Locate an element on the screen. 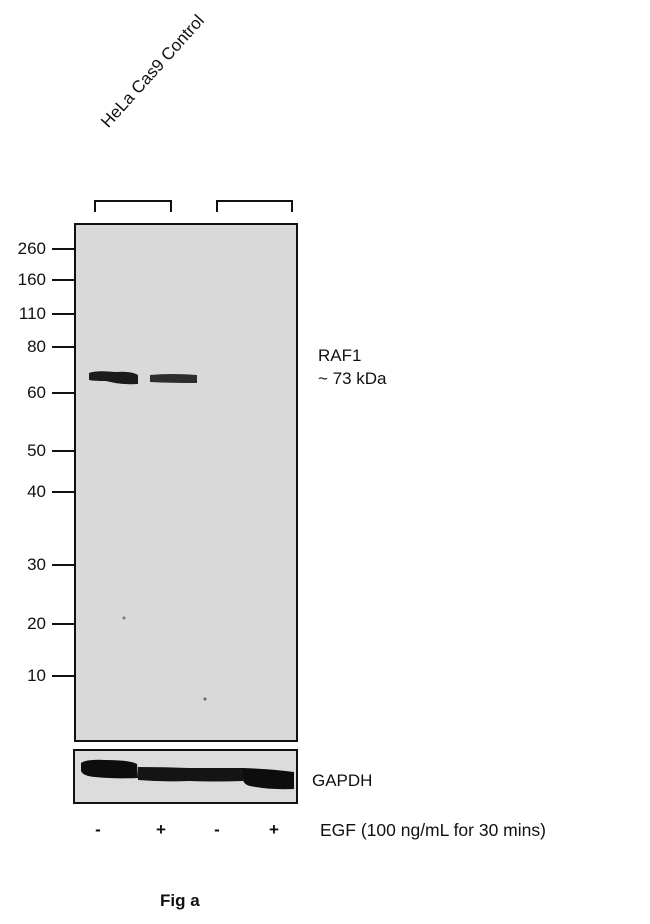 This screenshot has width=650, height=924. gapdh-blot is located at coordinates (185, 776).